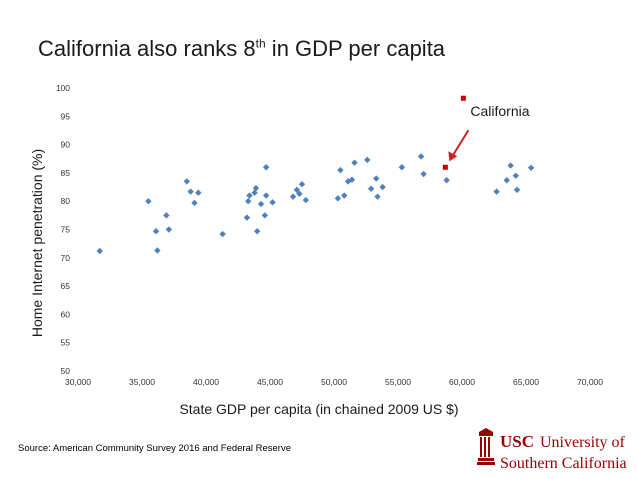 The image size is (638, 479). I want to click on y-tick-label: 80, so click(66, 201).